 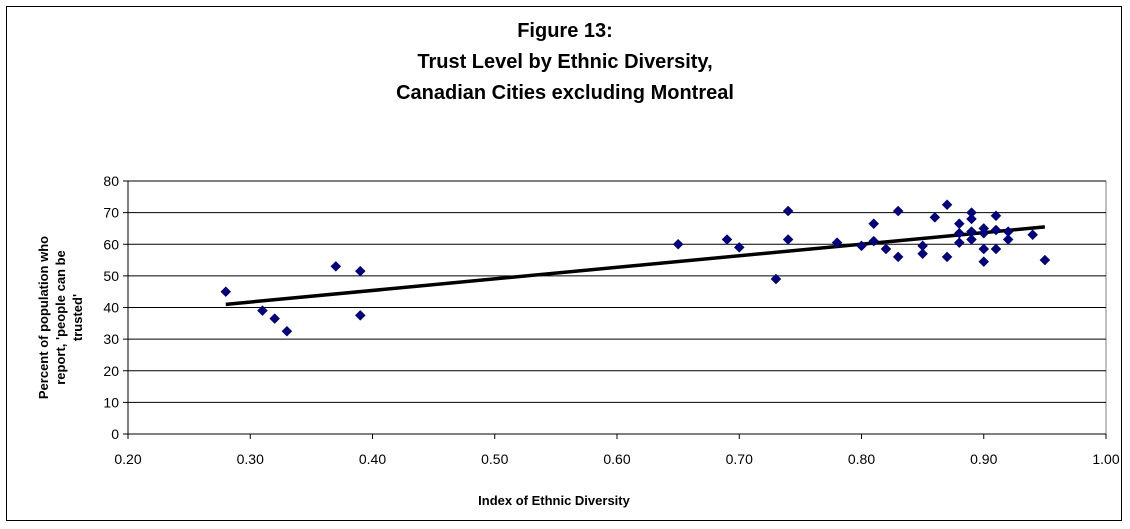 I want to click on trendline, so click(x=635, y=266).